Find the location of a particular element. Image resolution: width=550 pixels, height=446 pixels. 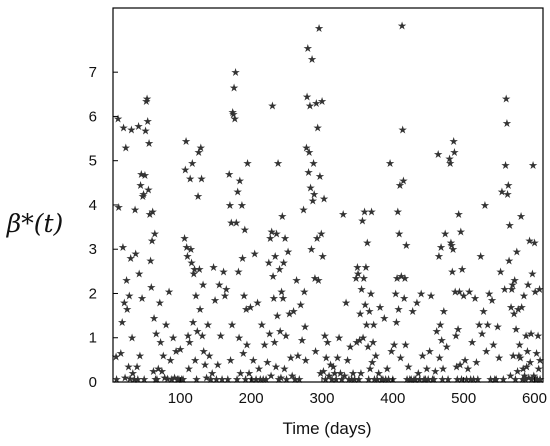

x-axis: 100 200 300 400 500 600 is located at coordinates (357, 392).